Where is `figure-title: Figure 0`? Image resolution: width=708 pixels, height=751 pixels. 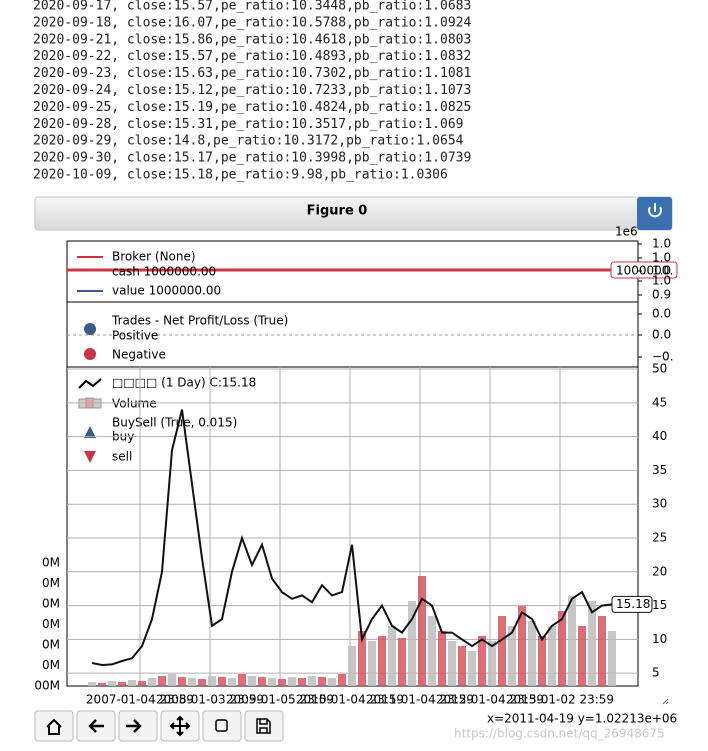
figure-title: Figure 0 is located at coordinates (337, 211).